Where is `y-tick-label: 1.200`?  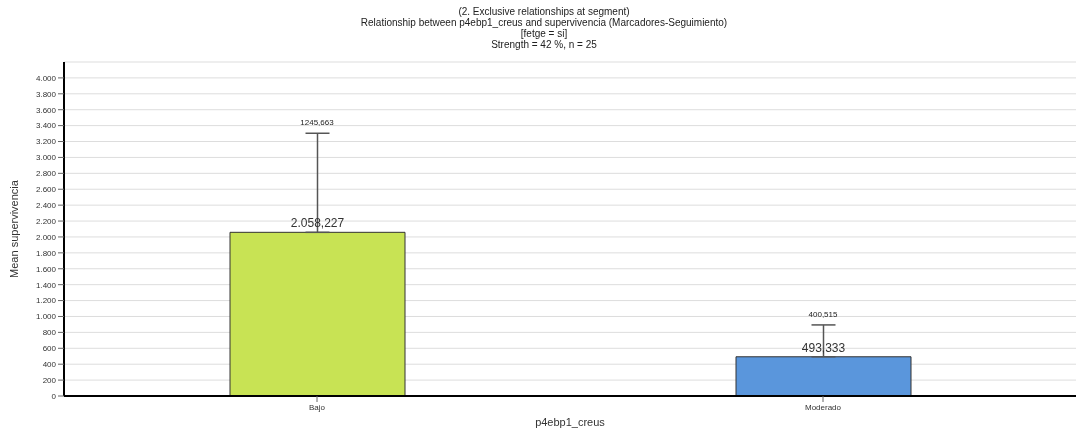 y-tick-label: 1.200 is located at coordinates (46, 301).